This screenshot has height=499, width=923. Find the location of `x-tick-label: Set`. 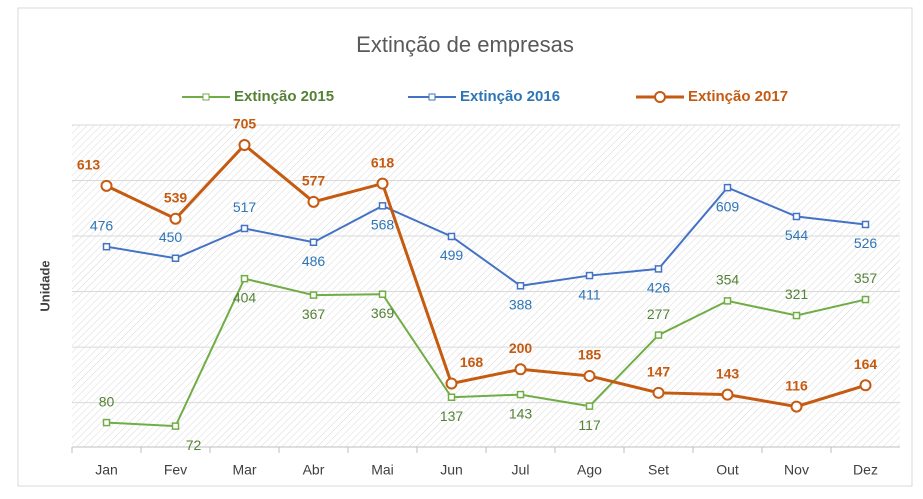

x-tick-label: Set is located at coordinates (658, 470).